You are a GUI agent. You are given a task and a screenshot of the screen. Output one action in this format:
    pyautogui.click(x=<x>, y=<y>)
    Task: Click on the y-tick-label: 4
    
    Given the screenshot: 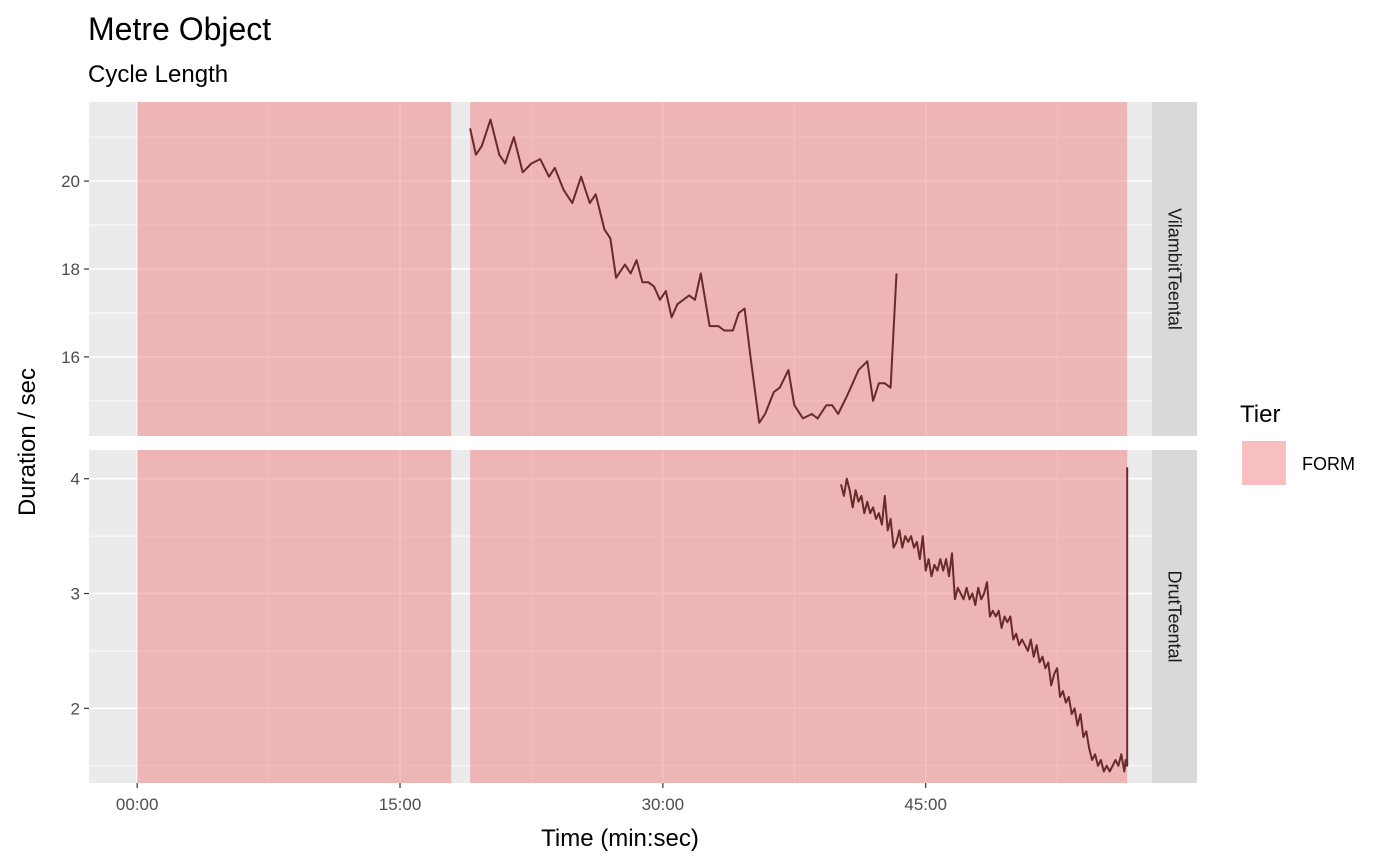 What is the action you would take?
    pyautogui.click(x=75, y=479)
    